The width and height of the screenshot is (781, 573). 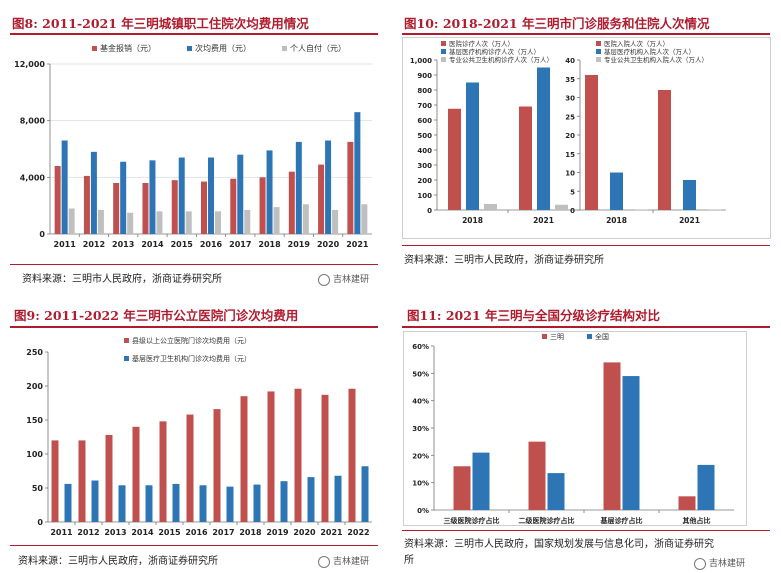 What do you see at coordinates (424, 121) in the screenshot?
I see `y-tick-label: 600` at bounding box center [424, 121].